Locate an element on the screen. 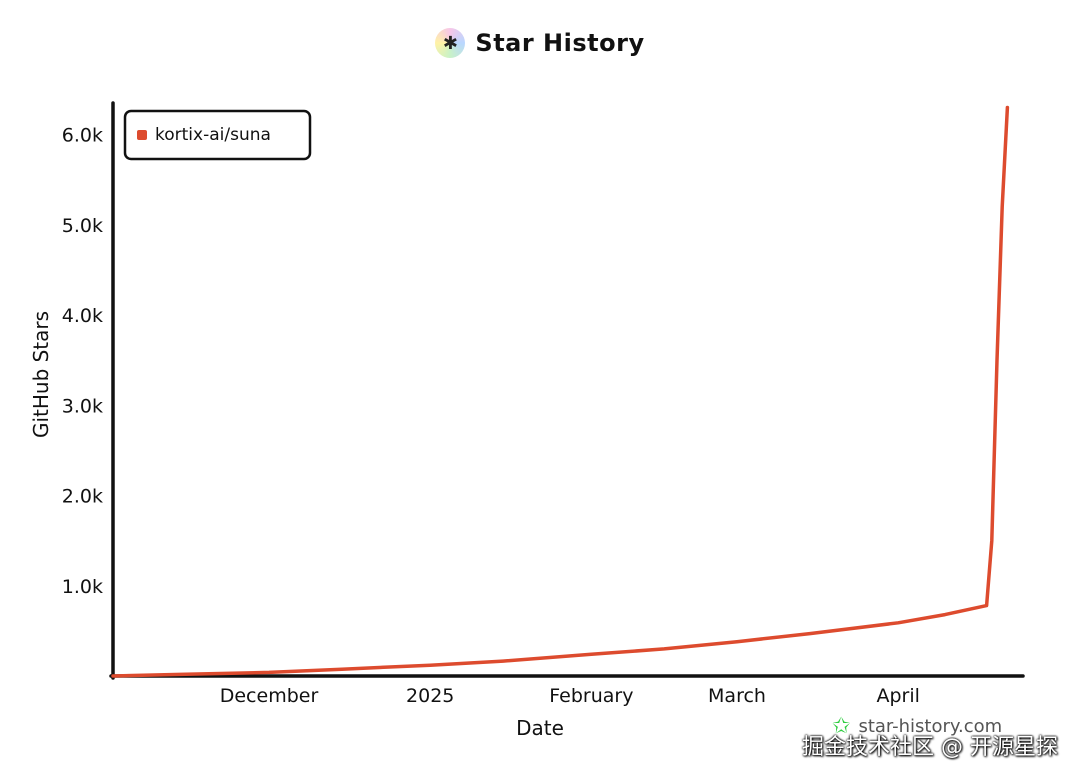 Image resolution: width=1080 pixels, height=779 pixels. x-axis-label: Date is located at coordinates (540, 728).